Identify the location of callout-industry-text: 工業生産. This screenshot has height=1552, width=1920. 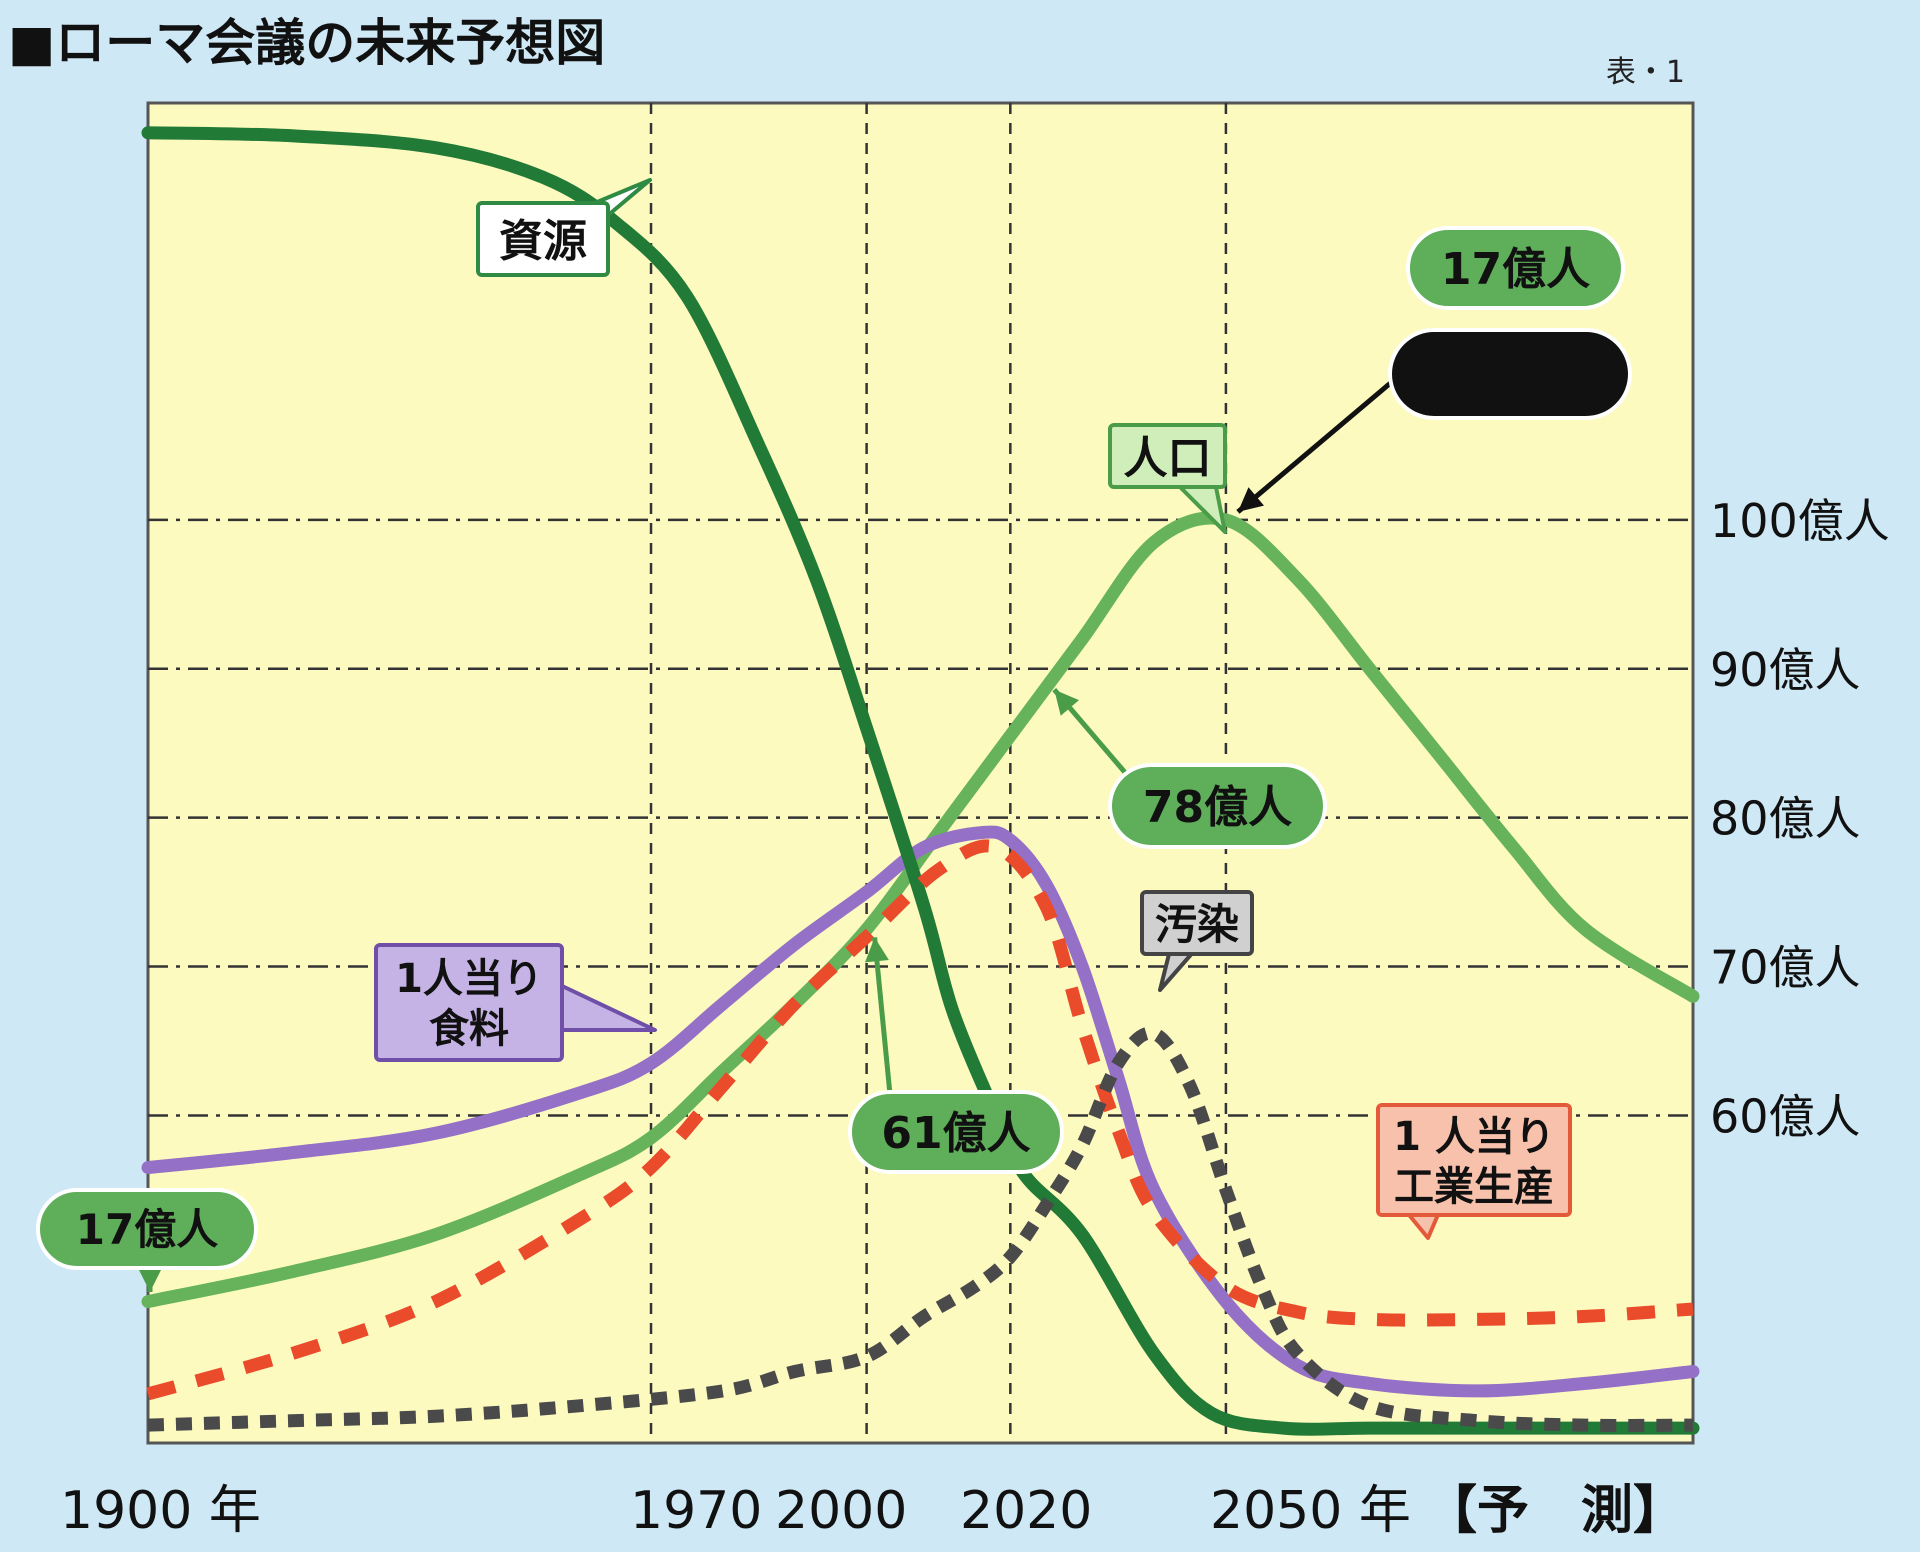
(1474, 1187).